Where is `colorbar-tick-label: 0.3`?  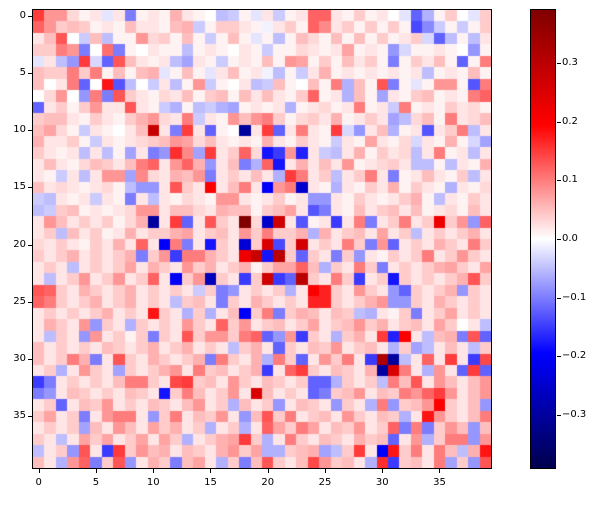 colorbar-tick-label: 0.3 is located at coordinates (570, 62).